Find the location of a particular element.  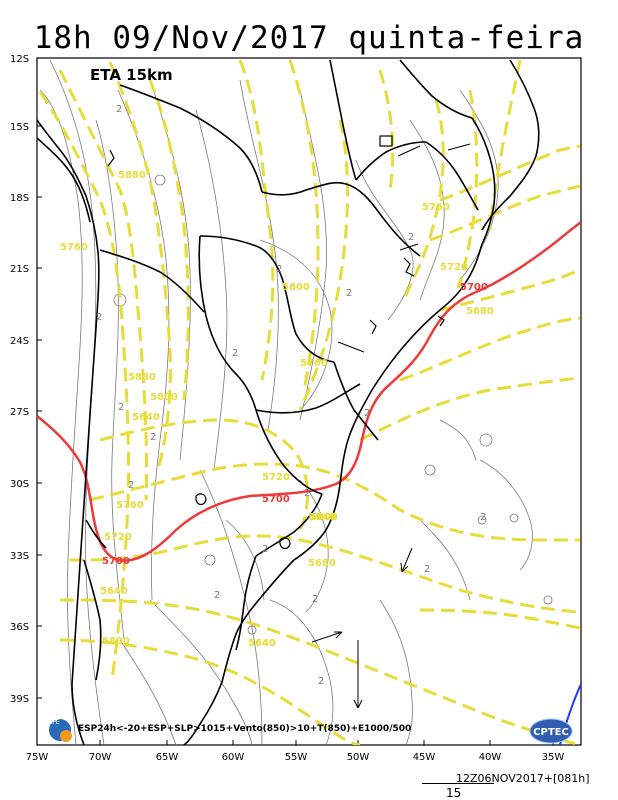

lon-tick-label: 45W is located at coordinates (424, 757).